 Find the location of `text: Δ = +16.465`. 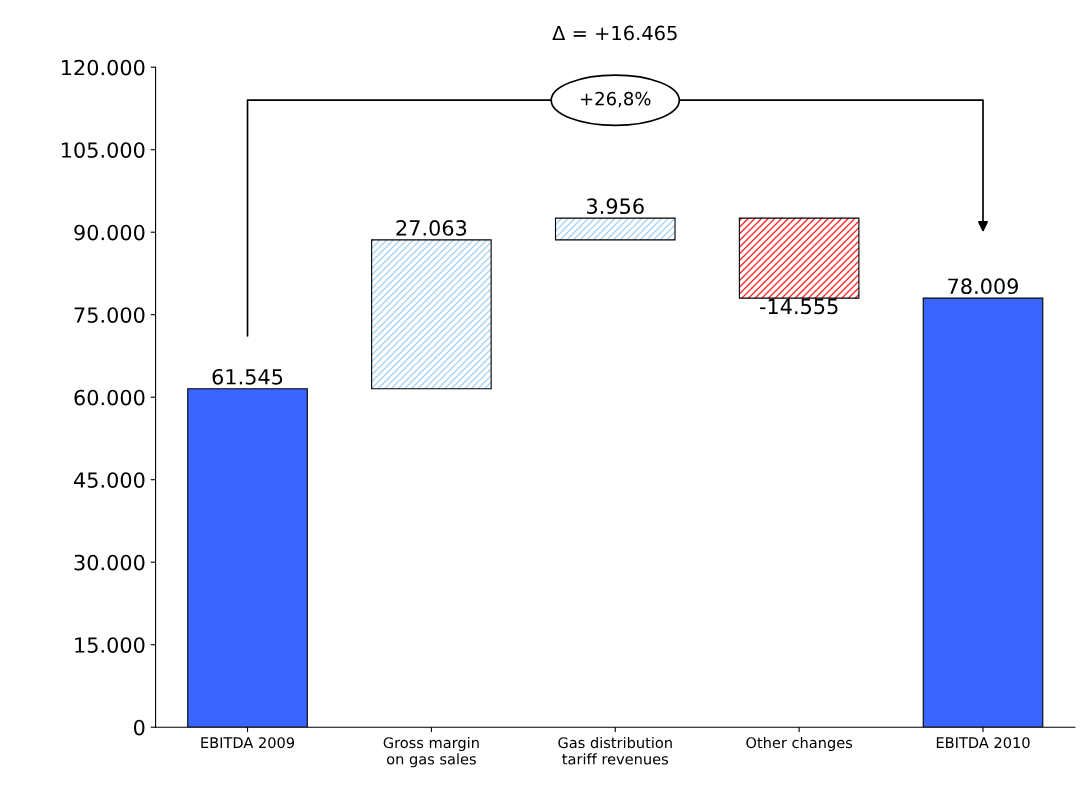

text: Δ = +16.465 is located at coordinates (614, 33).